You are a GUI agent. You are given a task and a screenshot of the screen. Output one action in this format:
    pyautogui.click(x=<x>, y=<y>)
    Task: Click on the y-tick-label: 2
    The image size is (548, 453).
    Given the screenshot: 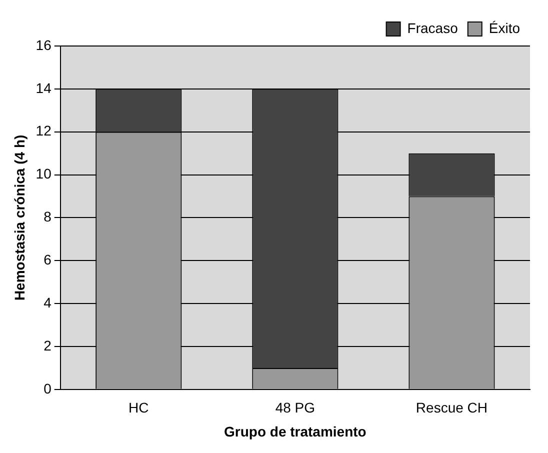 What is the action you would take?
    pyautogui.click(x=48, y=345)
    